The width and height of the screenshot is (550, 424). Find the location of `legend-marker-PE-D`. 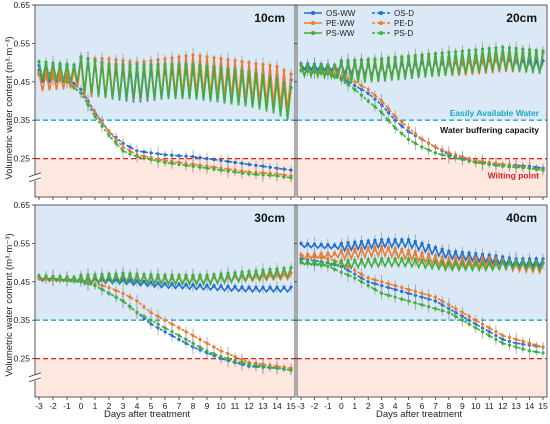

legend-marker-PE-D is located at coordinates (381, 23).